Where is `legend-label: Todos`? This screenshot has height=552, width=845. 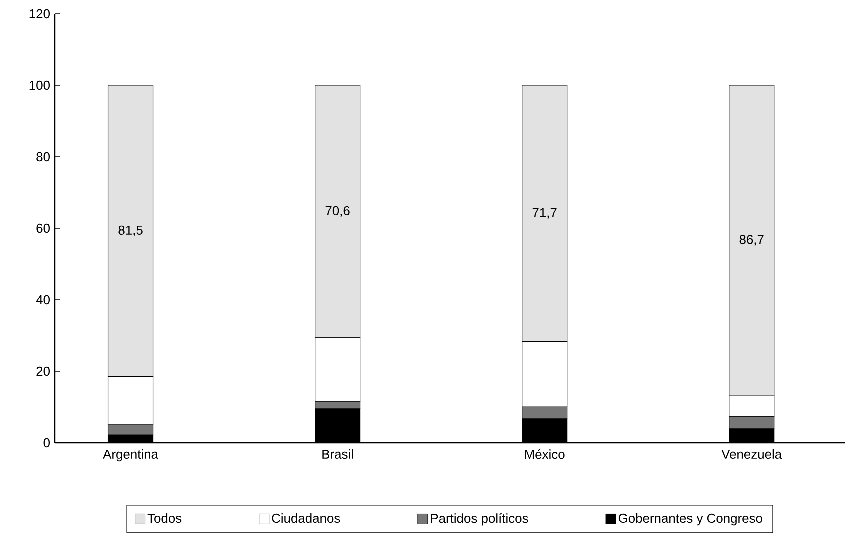 legend-label: Todos is located at coordinates (165, 519).